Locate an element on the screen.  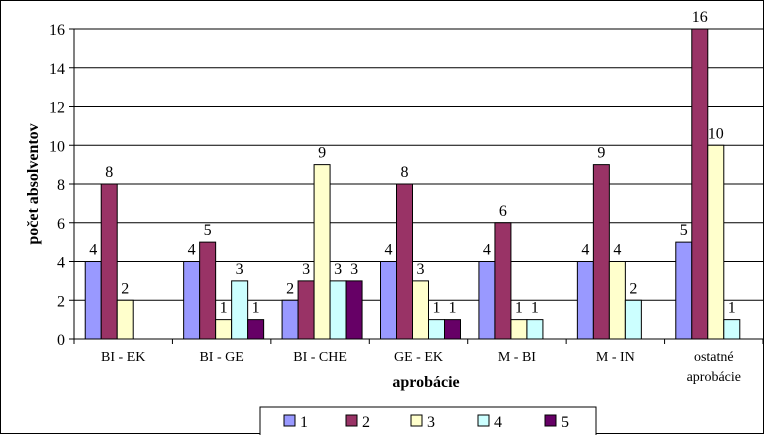
legend-label: 1 is located at coordinates (304, 422).